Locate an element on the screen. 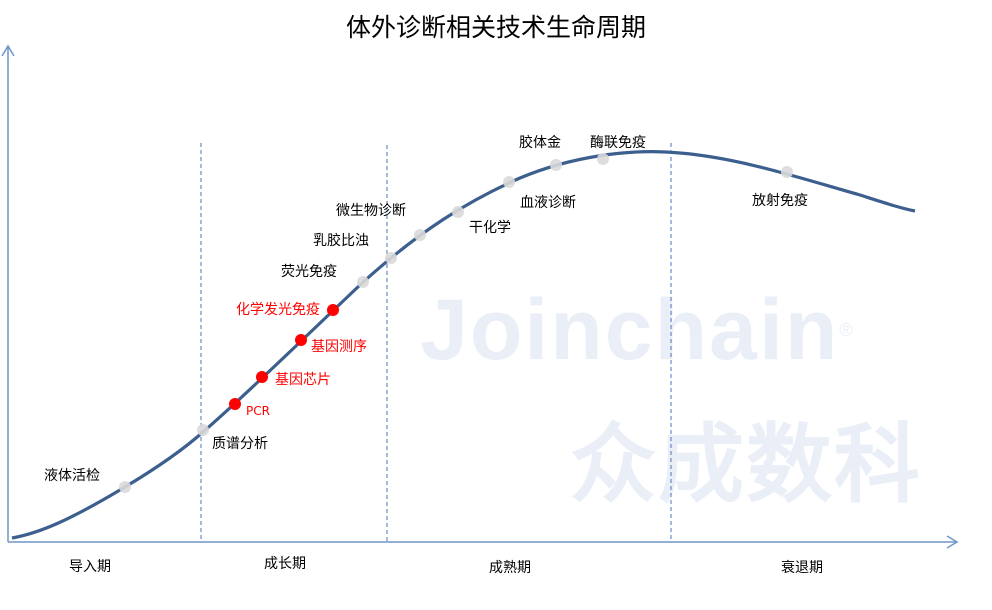  phase-label: 成熟期 is located at coordinates (510, 568).